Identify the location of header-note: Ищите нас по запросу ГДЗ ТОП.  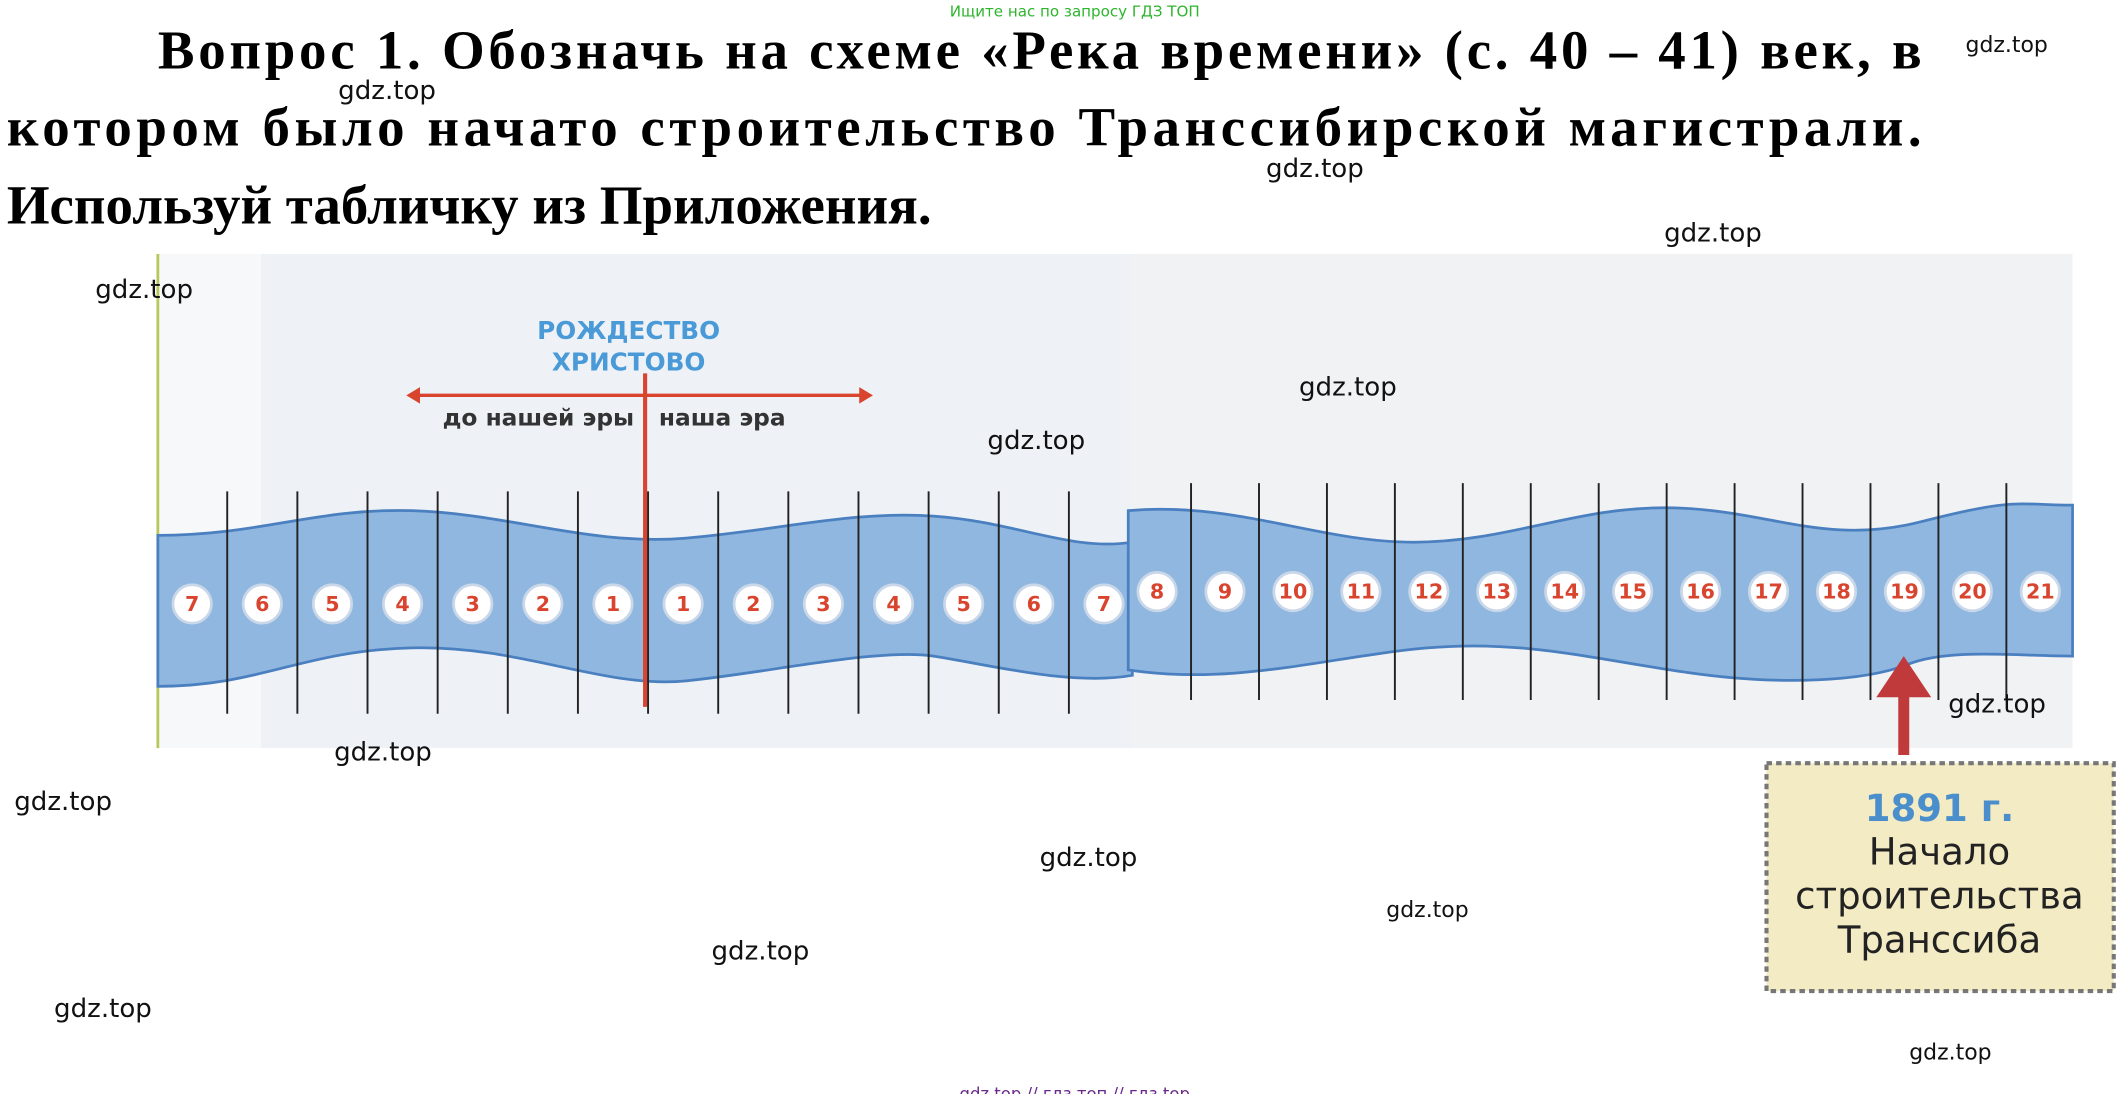
(1075, 11).